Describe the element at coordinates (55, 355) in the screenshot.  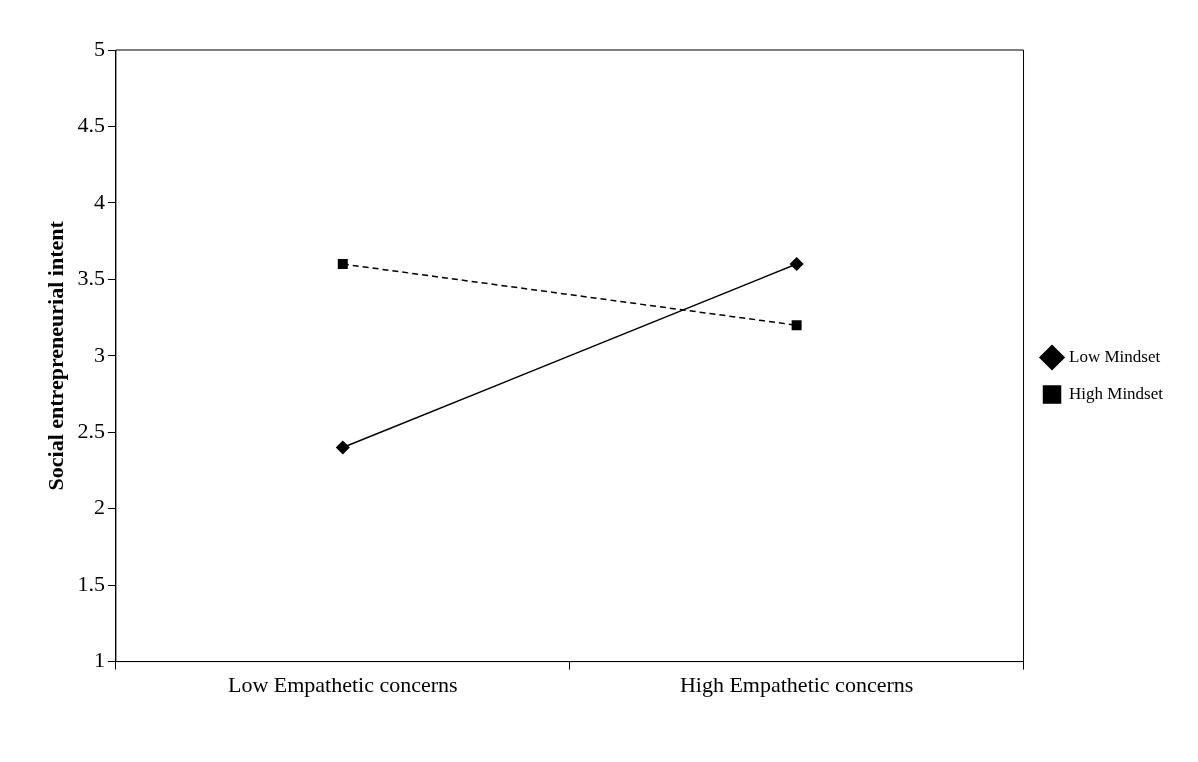
I see `y-axis-title: Social entrepreneurial intent` at that location.